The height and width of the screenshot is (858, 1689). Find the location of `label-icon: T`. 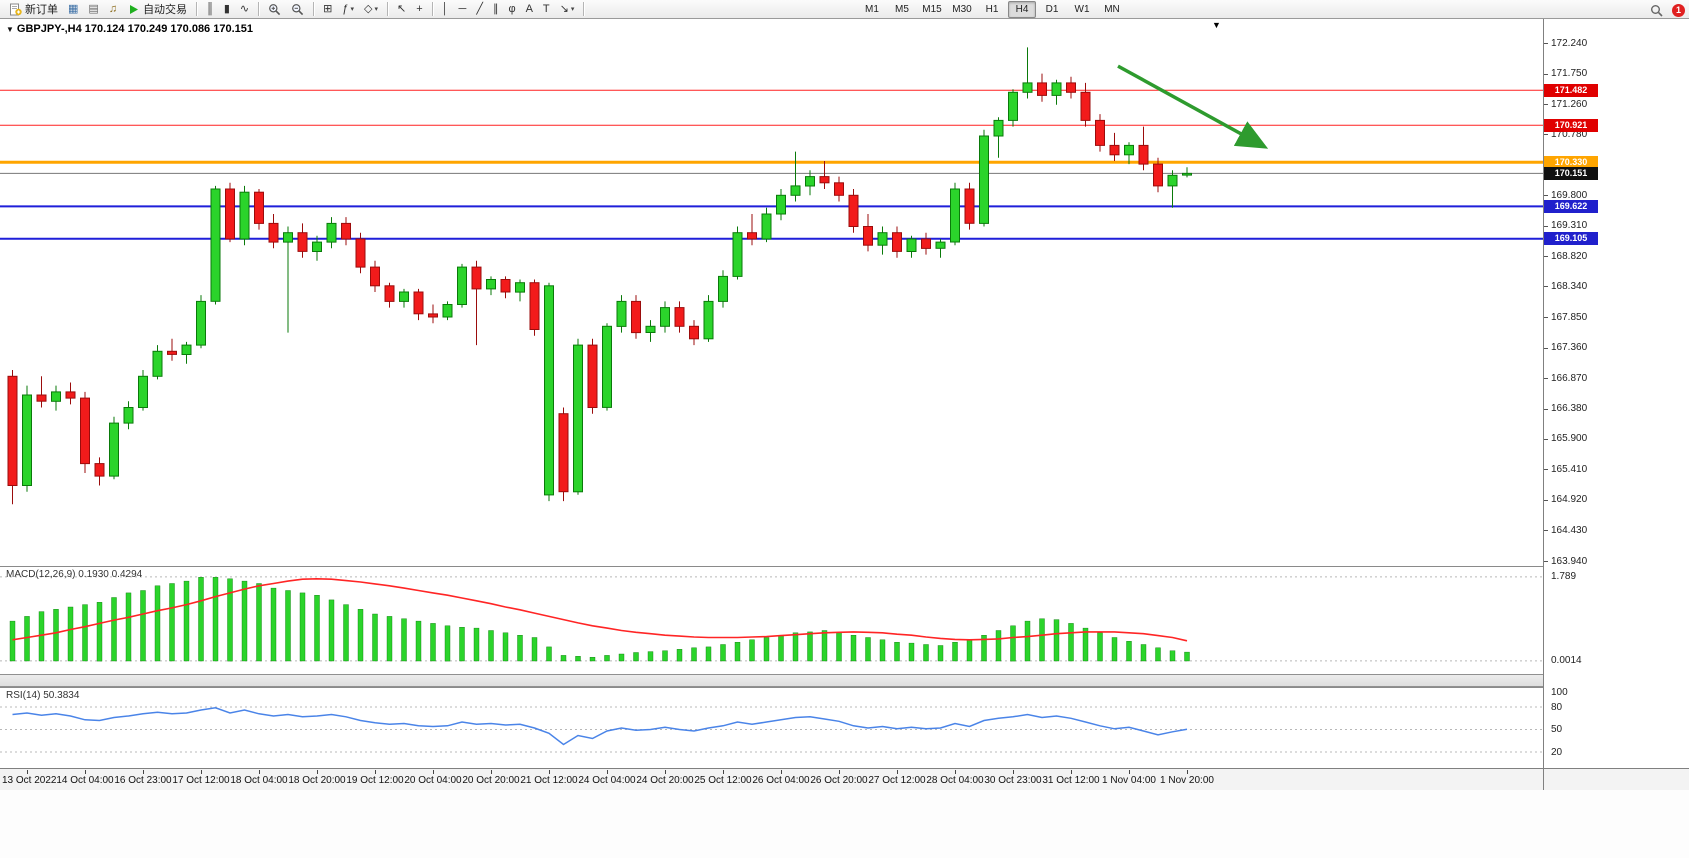

label-icon: T is located at coordinates (546, 9).